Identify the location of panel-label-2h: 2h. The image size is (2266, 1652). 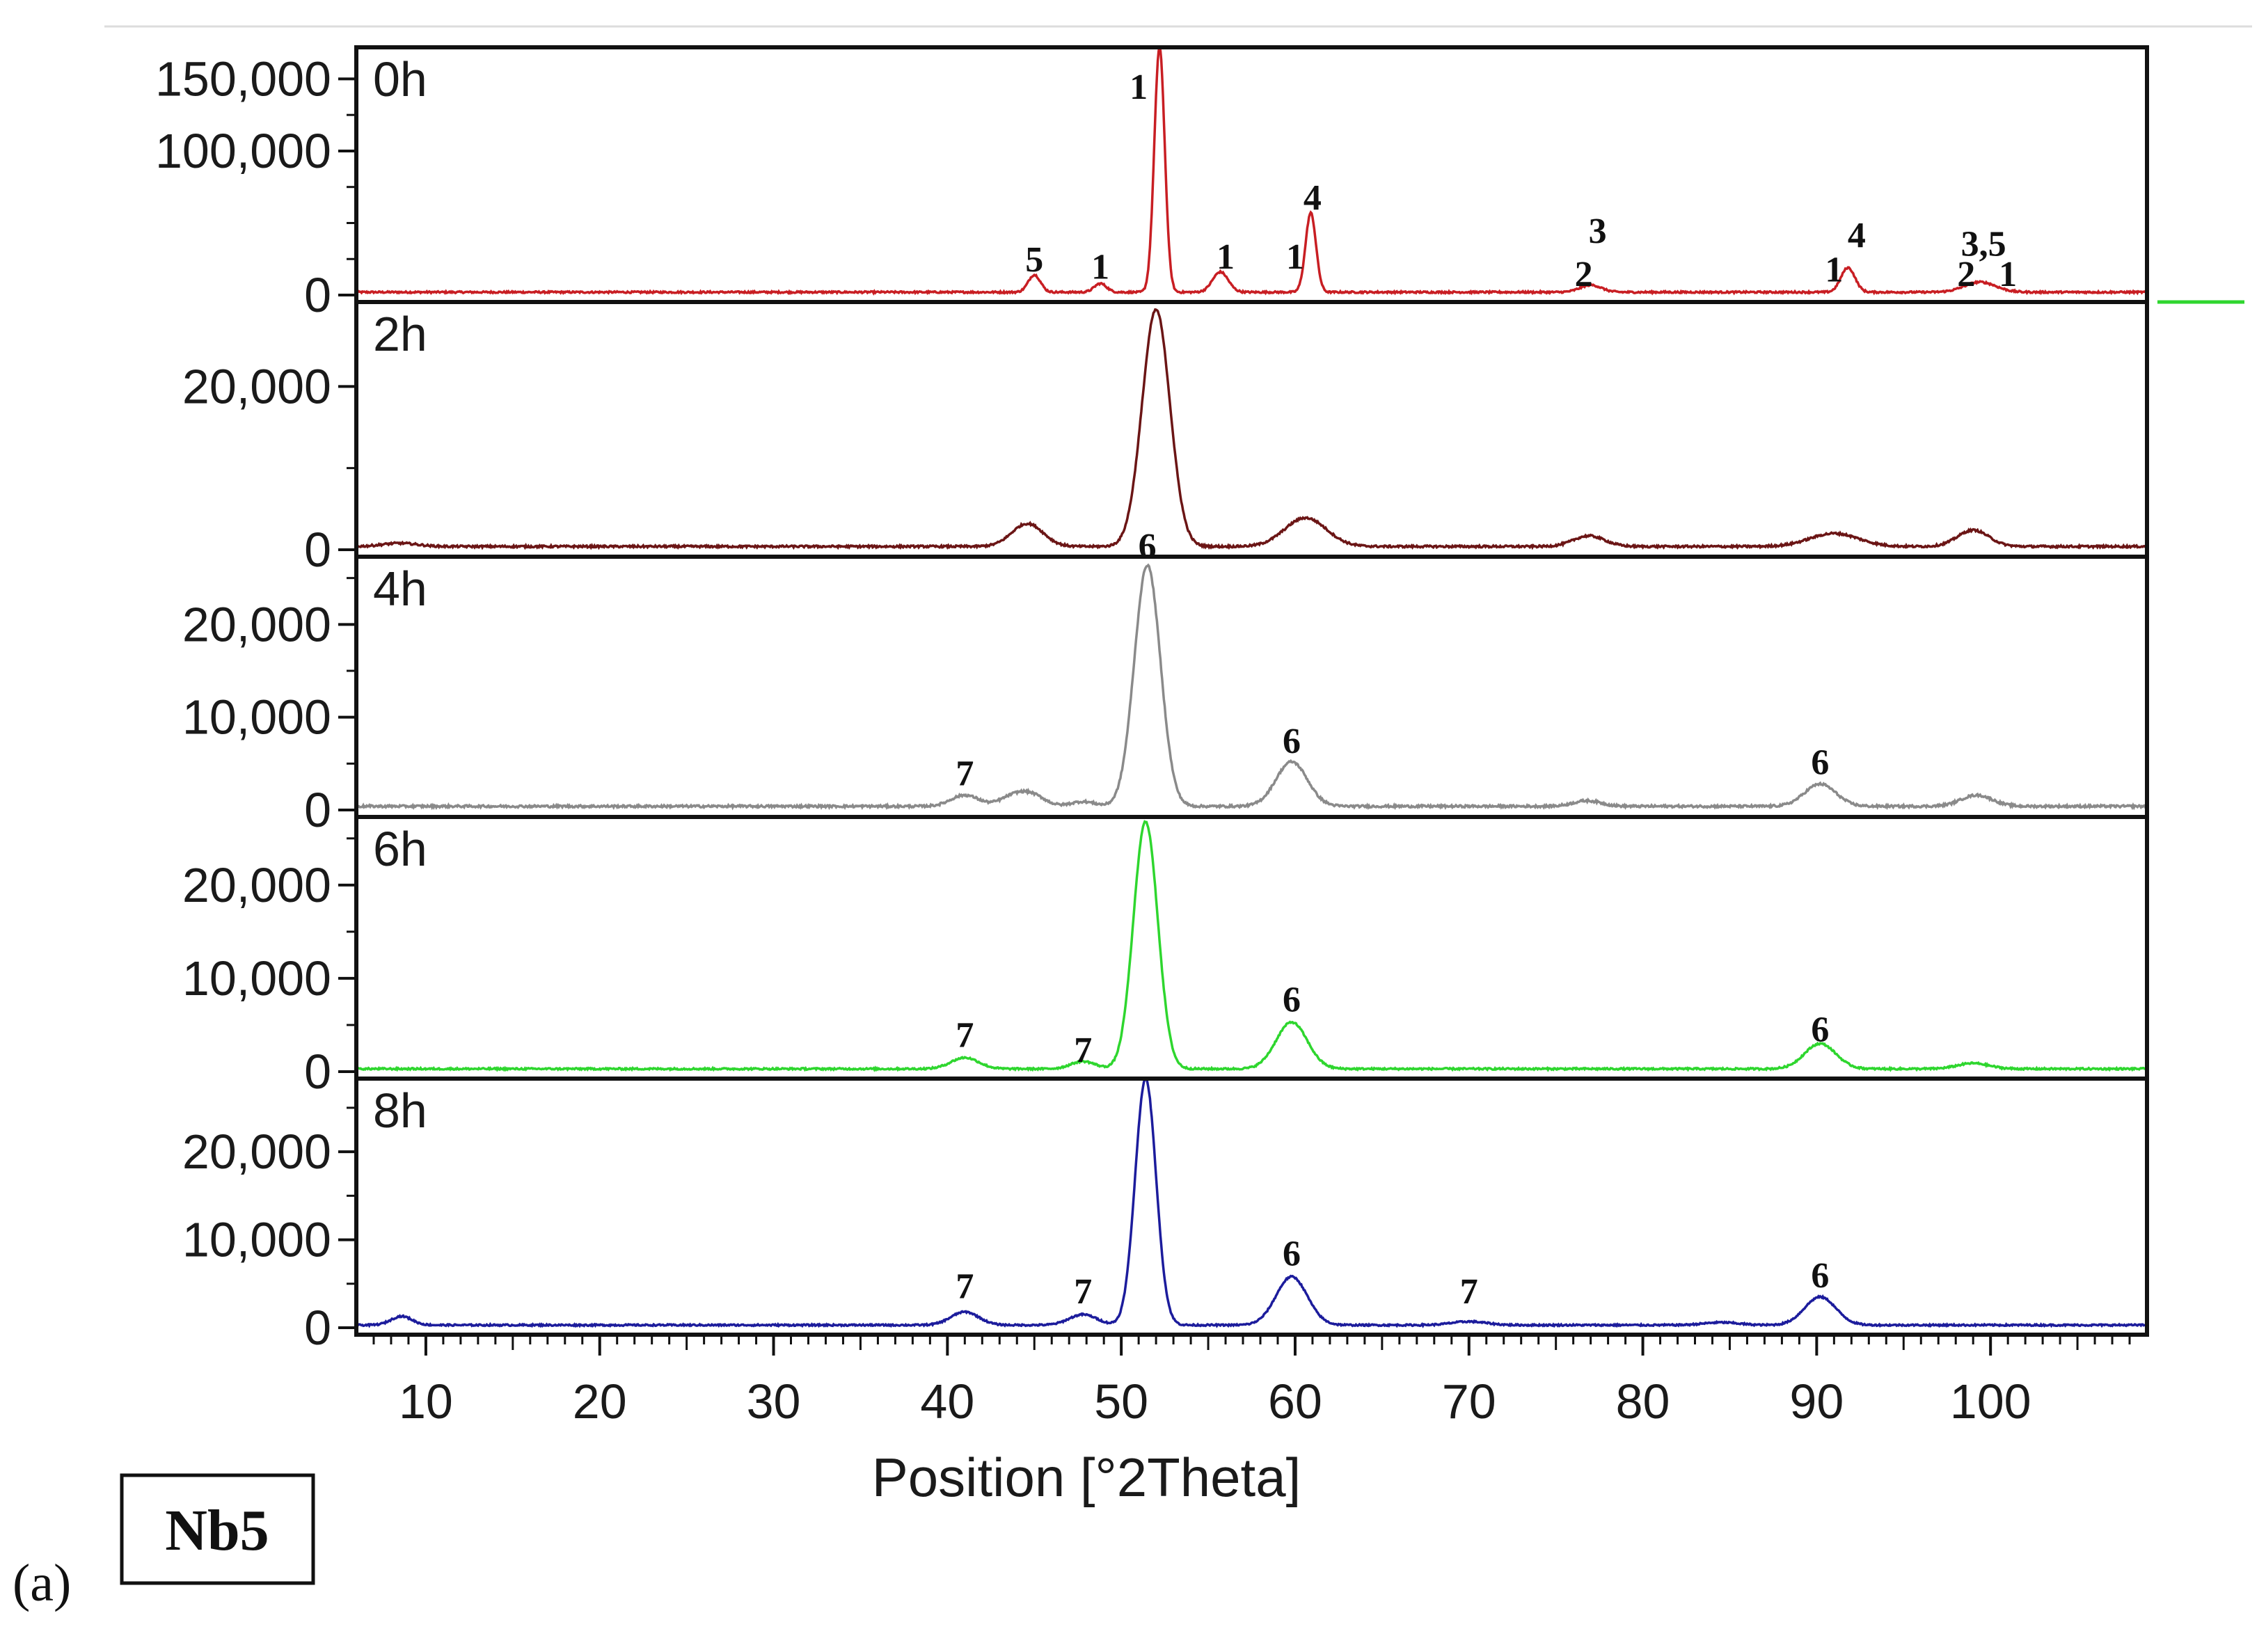
(400, 334).